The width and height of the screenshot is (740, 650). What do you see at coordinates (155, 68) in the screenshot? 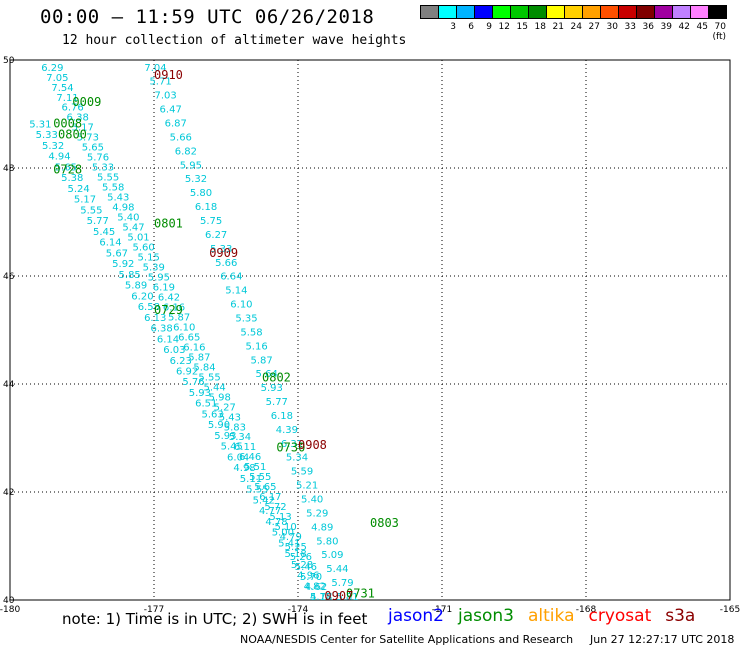
I see `wave-height-value: 7.04` at bounding box center [155, 68].